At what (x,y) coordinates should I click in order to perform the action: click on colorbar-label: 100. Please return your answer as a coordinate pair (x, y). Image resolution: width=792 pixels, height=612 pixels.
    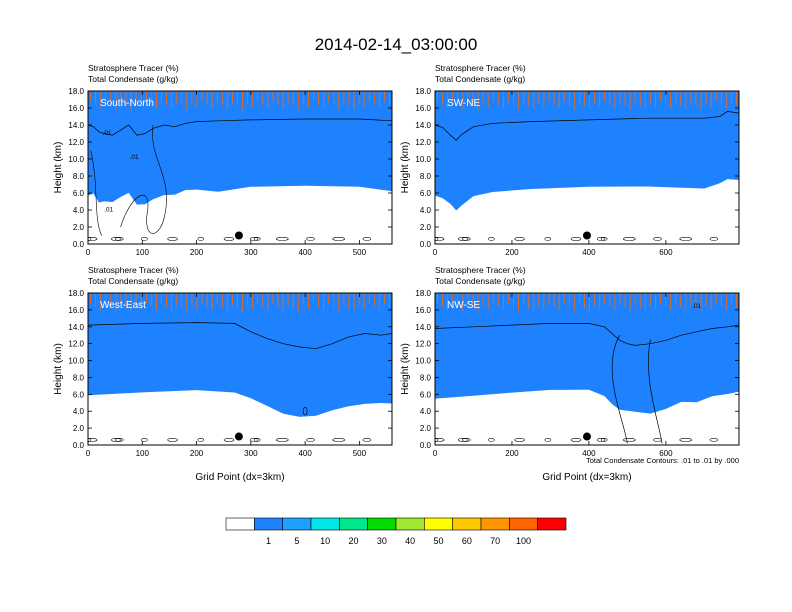
    Looking at the image, I should click on (523, 541).